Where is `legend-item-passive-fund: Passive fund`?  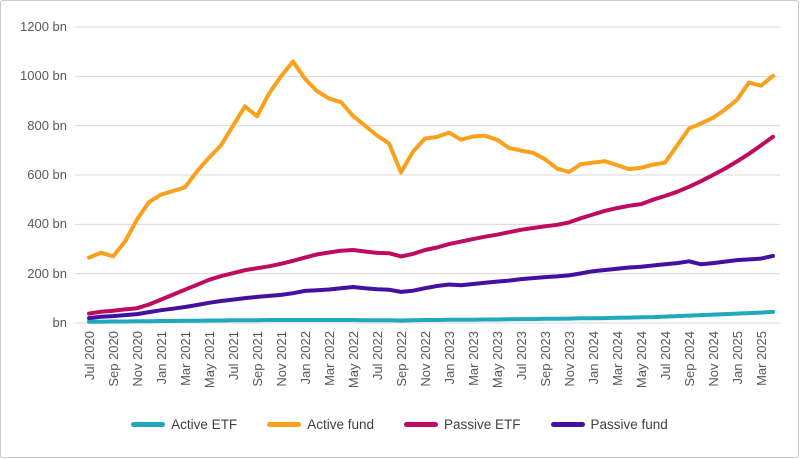 legend-item-passive-fund: Passive fund is located at coordinates (609, 424).